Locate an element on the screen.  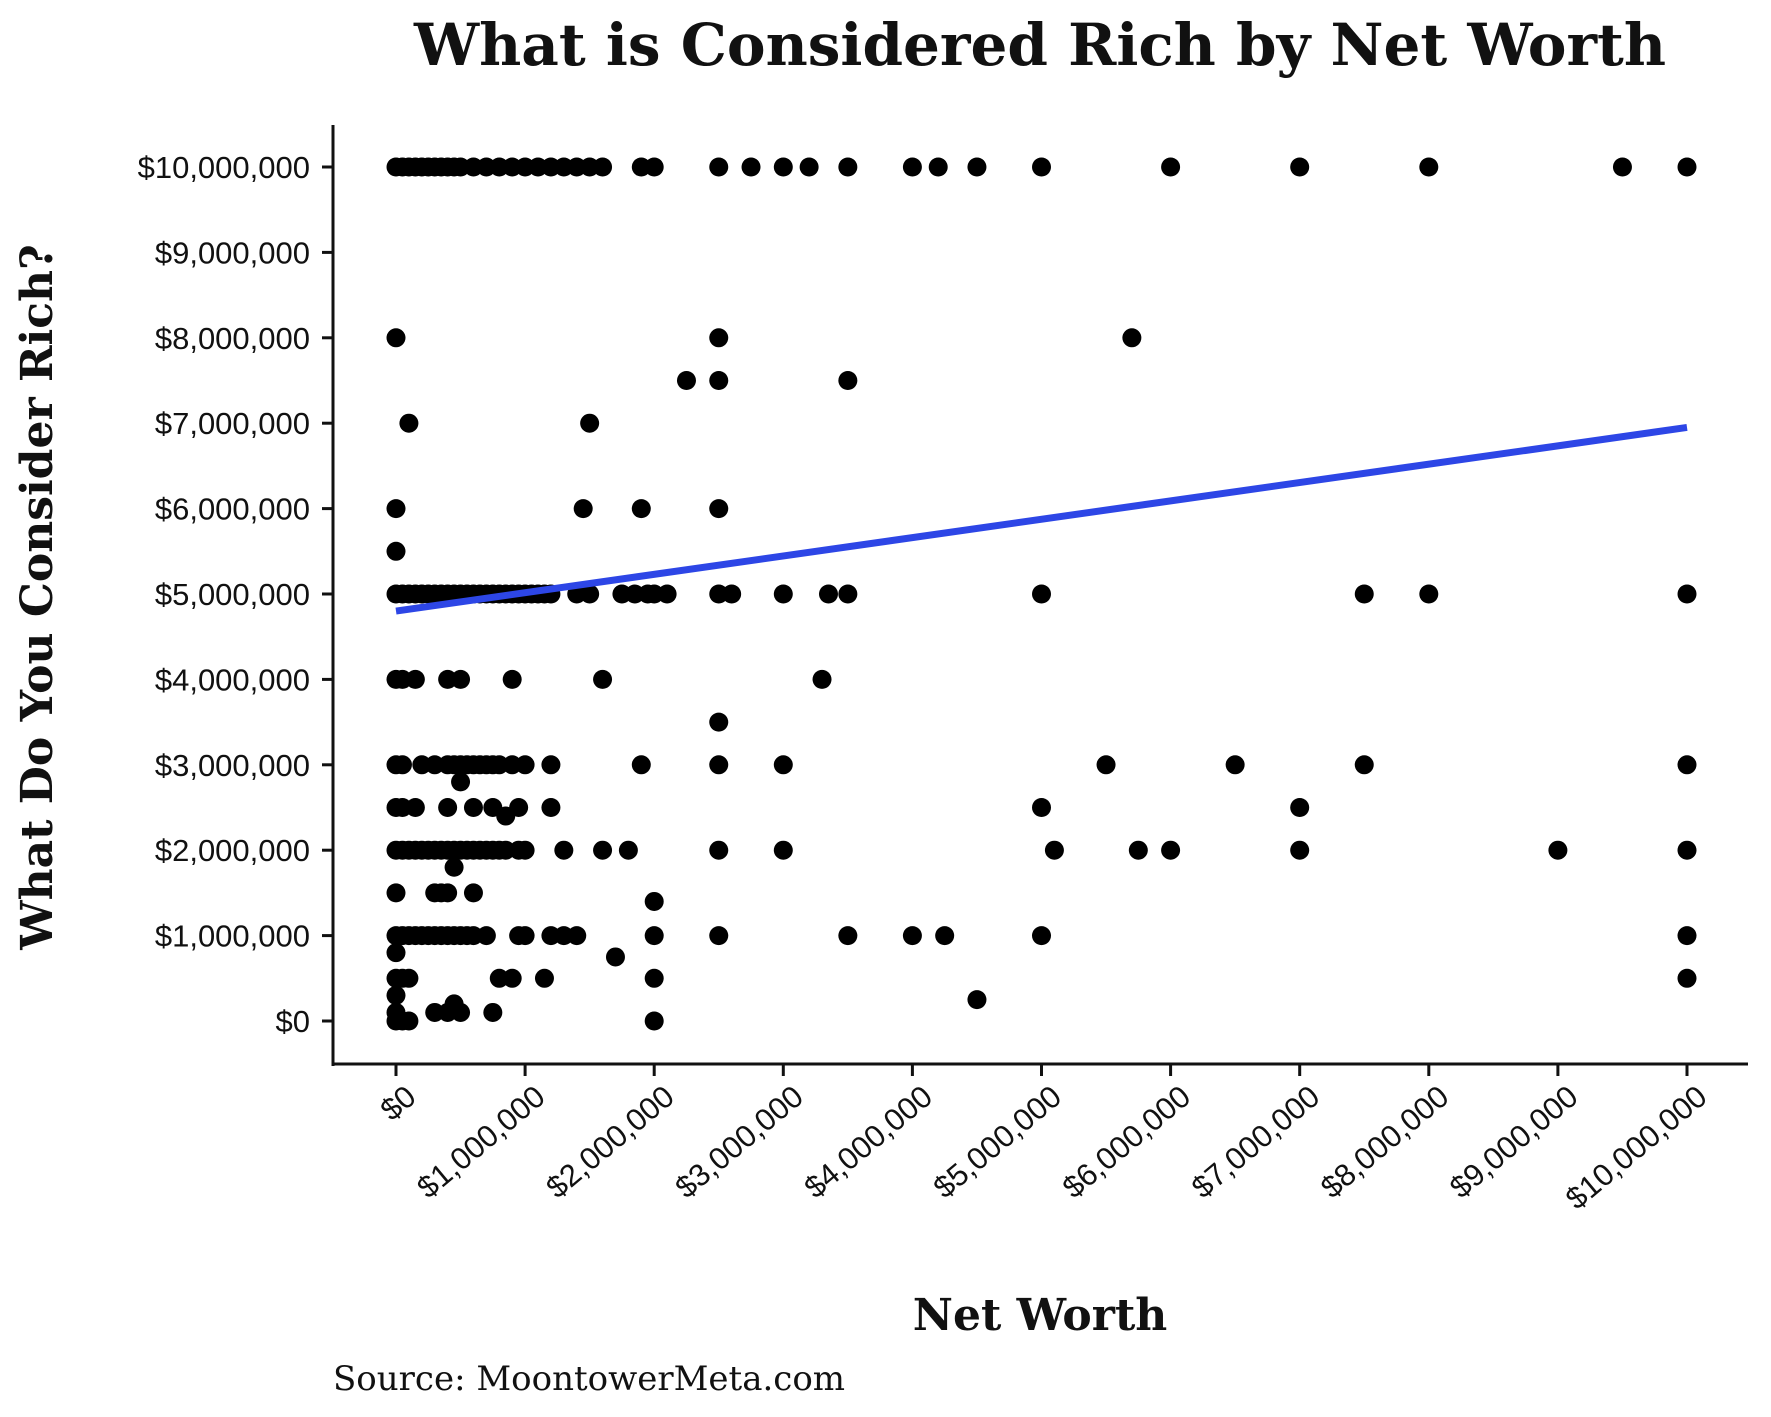
source-note: Source: MoontowerMeta.com is located at coordinates (589, 1379).